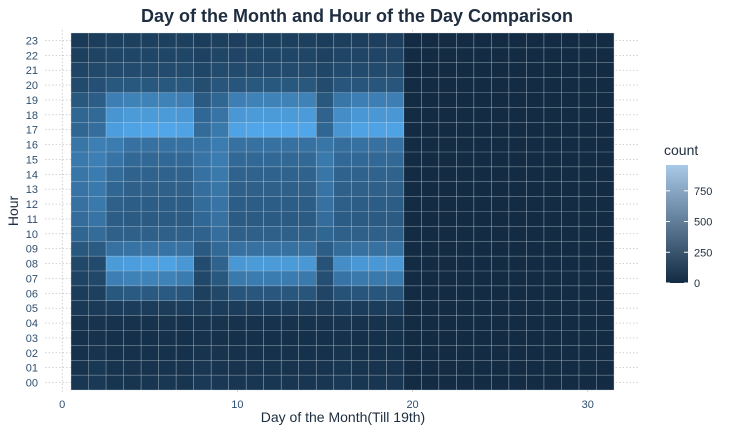 The image size is (729, 434). What do you see at coordinates (517, 115) in the screenshot?
I see `heatmap-cell-day26-hour18` at bounding box center [517, 115].